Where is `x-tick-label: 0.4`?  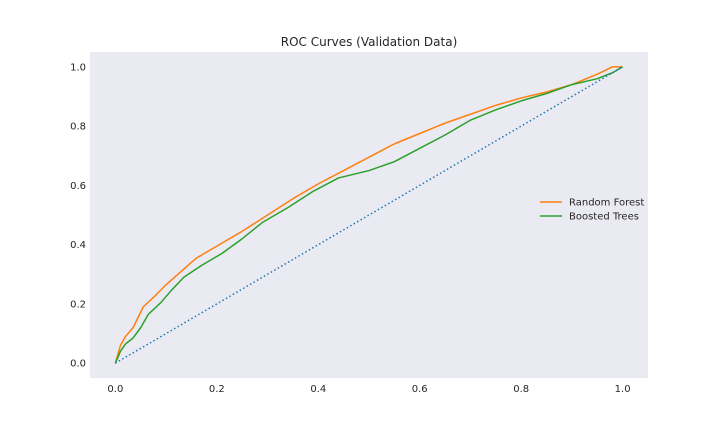 x-tick-label: 0.4 is located at coordinates (318, 389).